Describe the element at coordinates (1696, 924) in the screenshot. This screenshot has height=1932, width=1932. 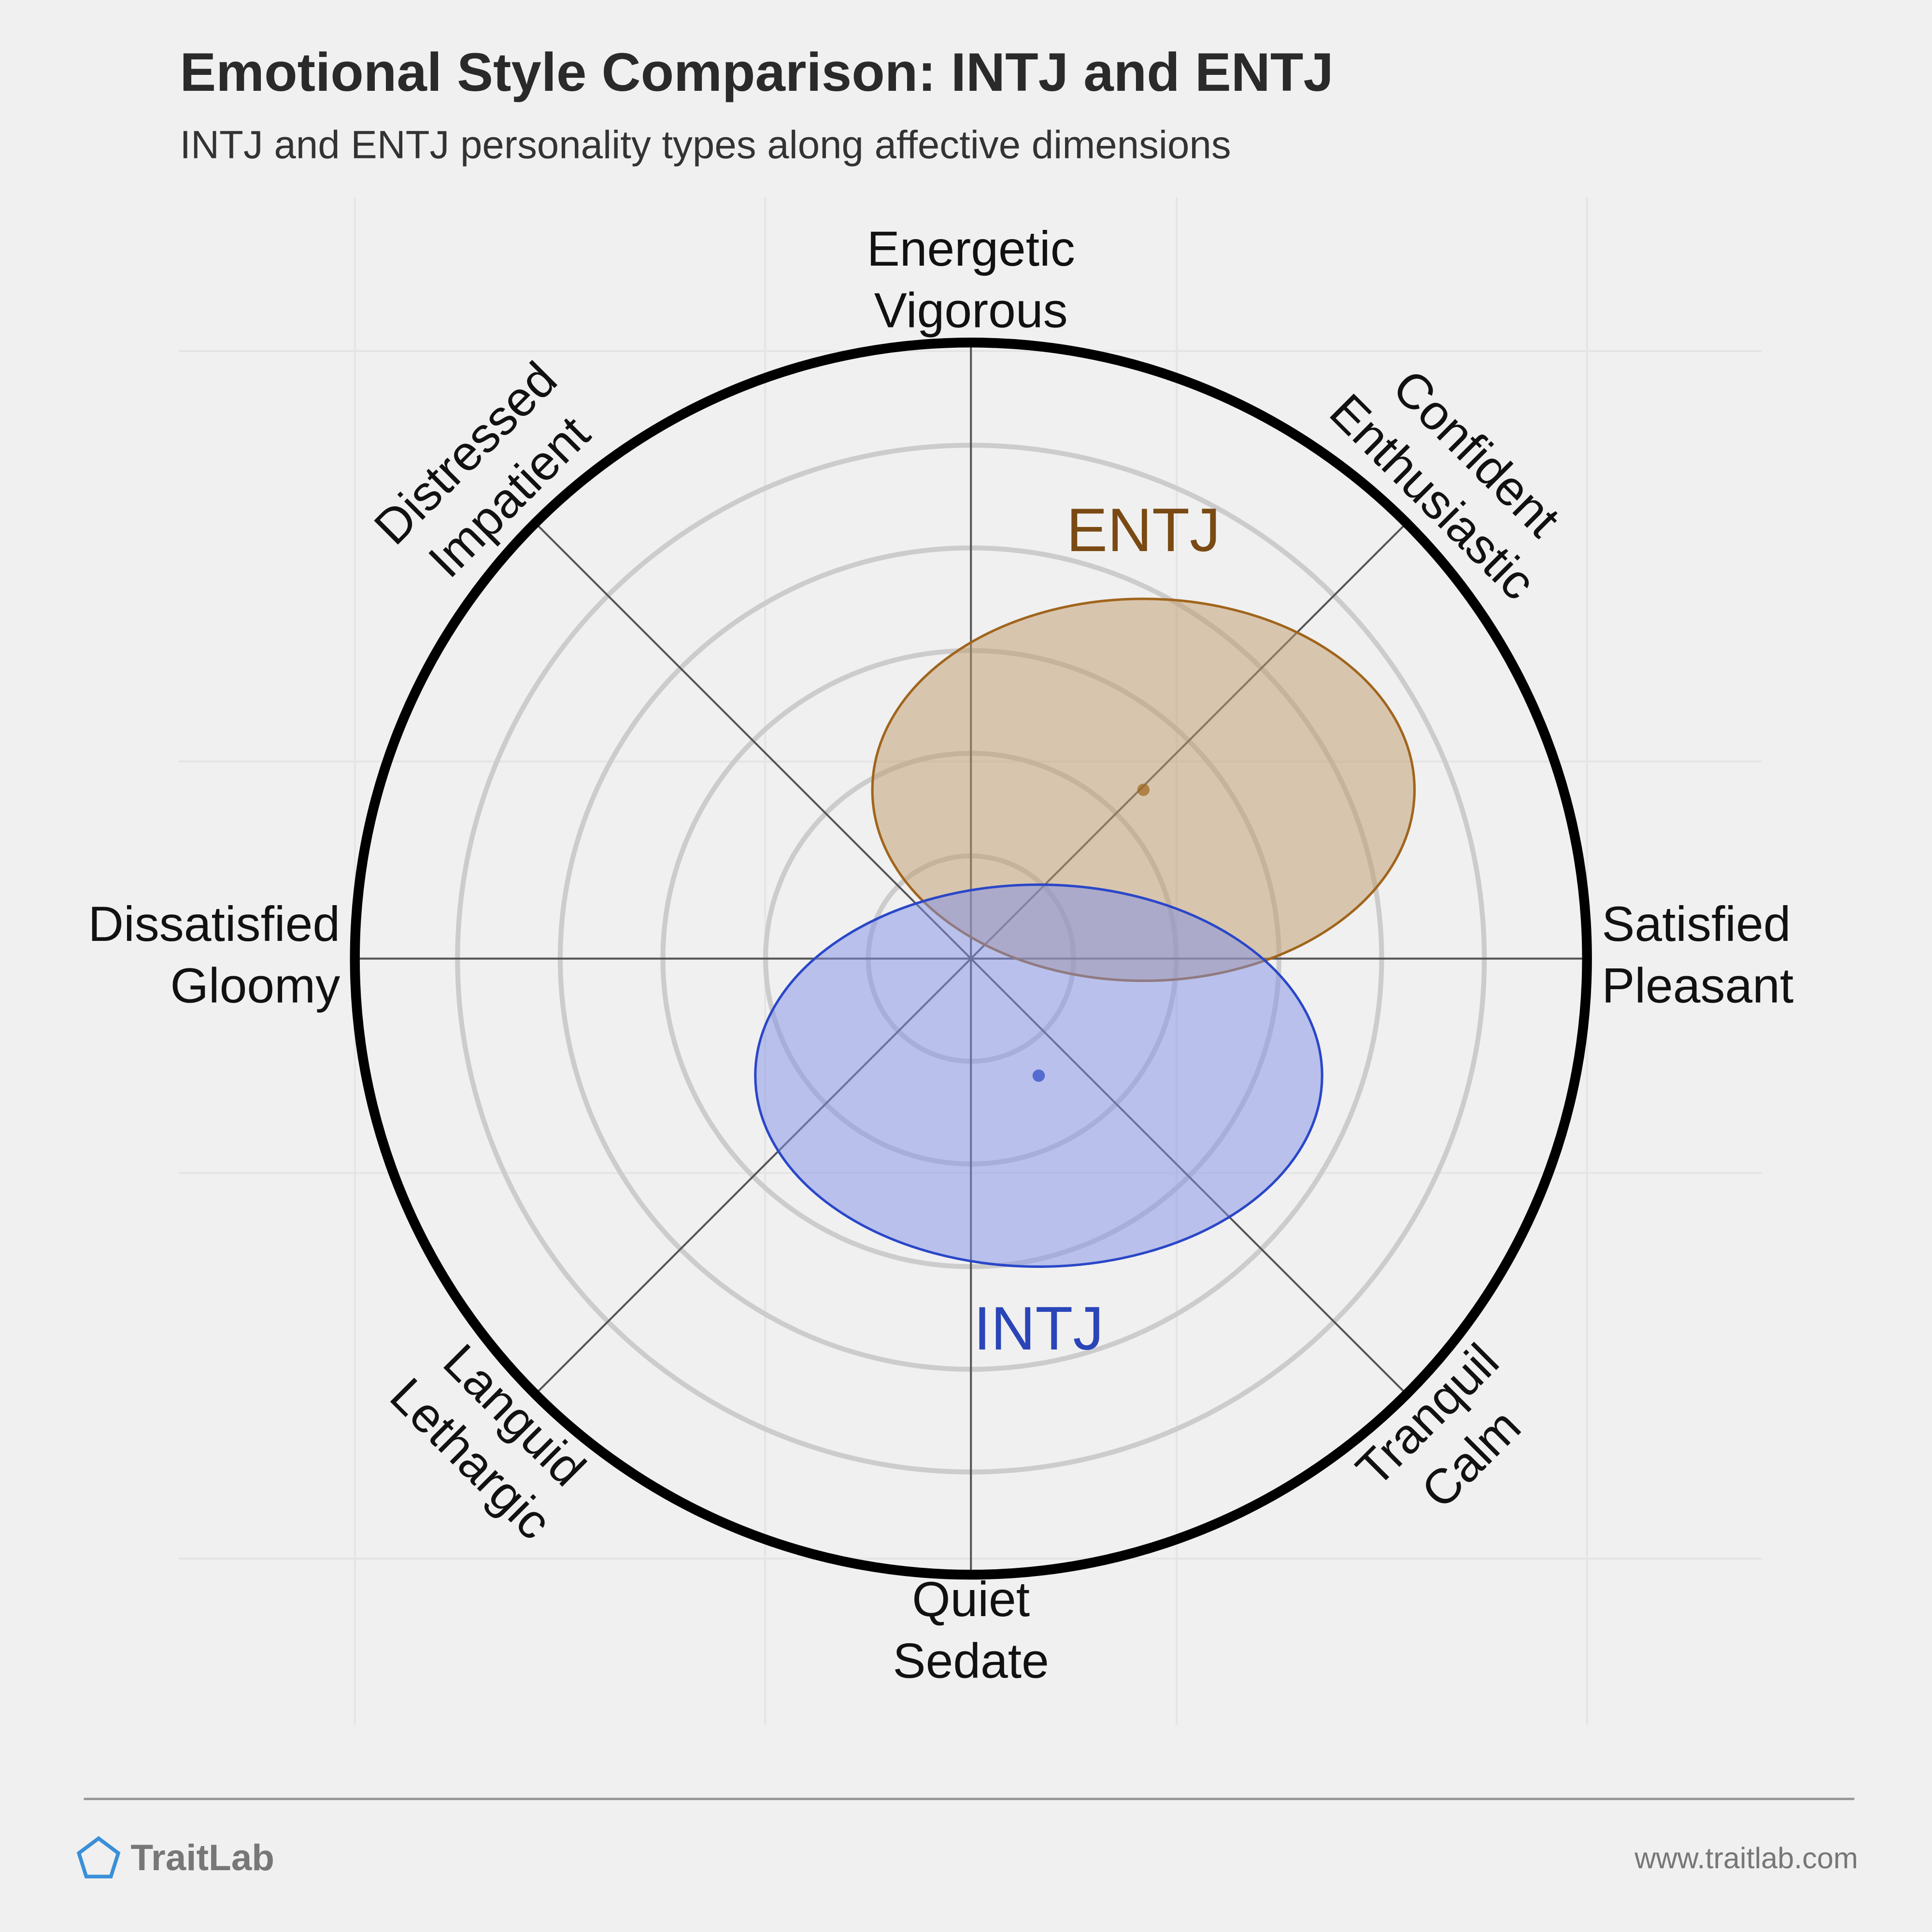
I see `axis-label: Satisfied` at that location.